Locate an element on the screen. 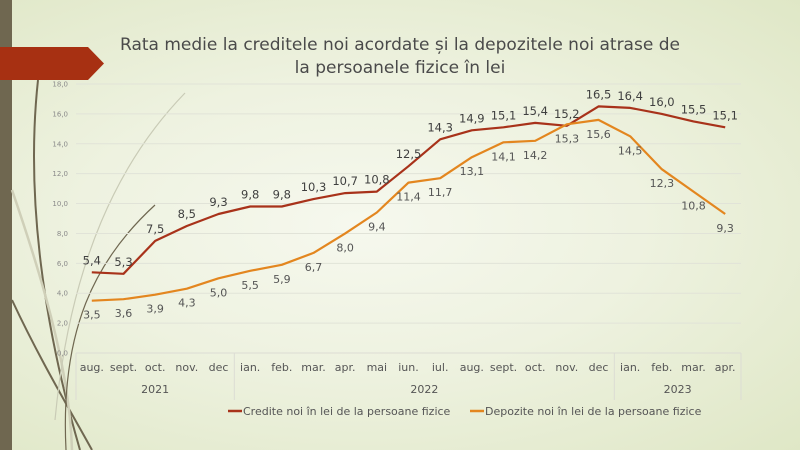 The image size is (800, 450). data-label: 11,7 is located at coordinates (440, 192).